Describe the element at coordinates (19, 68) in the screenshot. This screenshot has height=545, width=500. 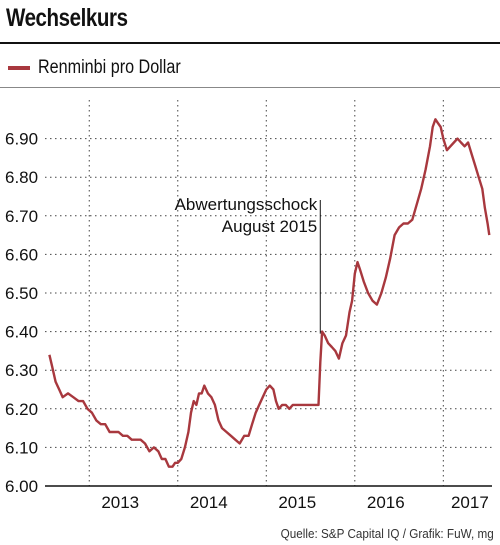
I see `legend-swatch` at that location.